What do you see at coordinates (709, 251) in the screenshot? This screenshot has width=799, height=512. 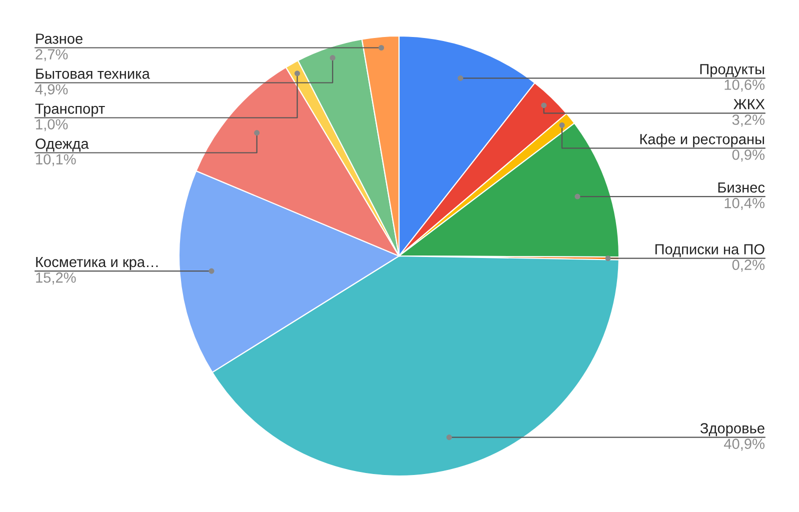 I see `slice-label: Подписки на ПО` at bounding box center [709, 251].